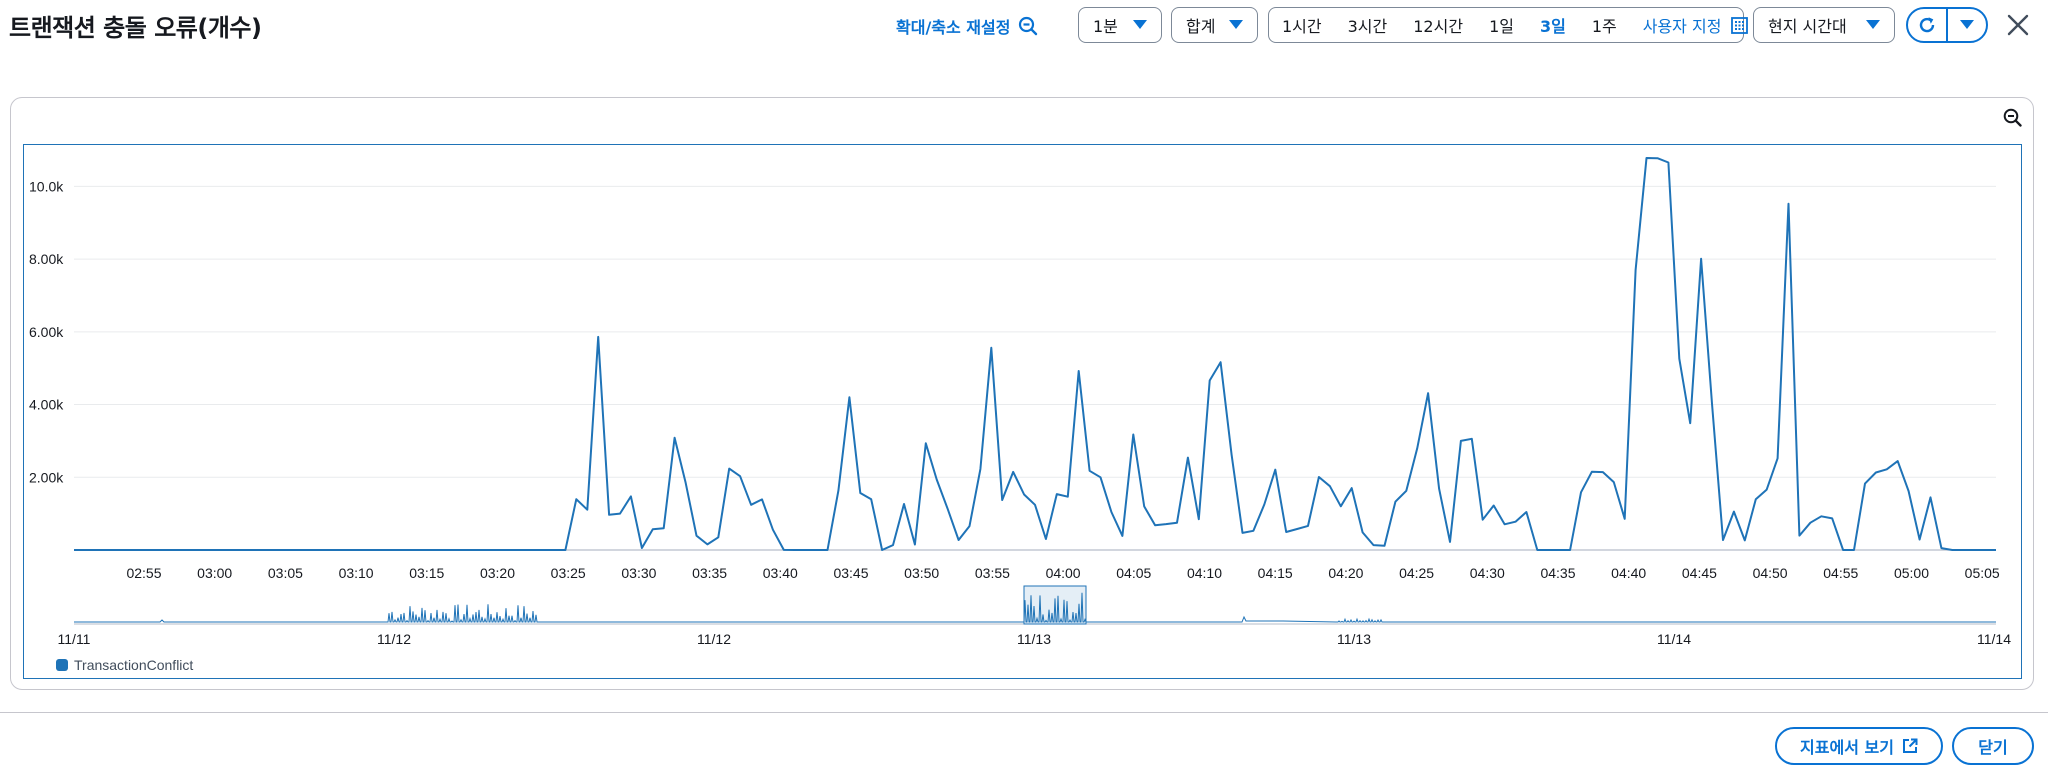 This screenshot has width=2048, height=768. I want to click on external-link-icon, so click(1910, 745).